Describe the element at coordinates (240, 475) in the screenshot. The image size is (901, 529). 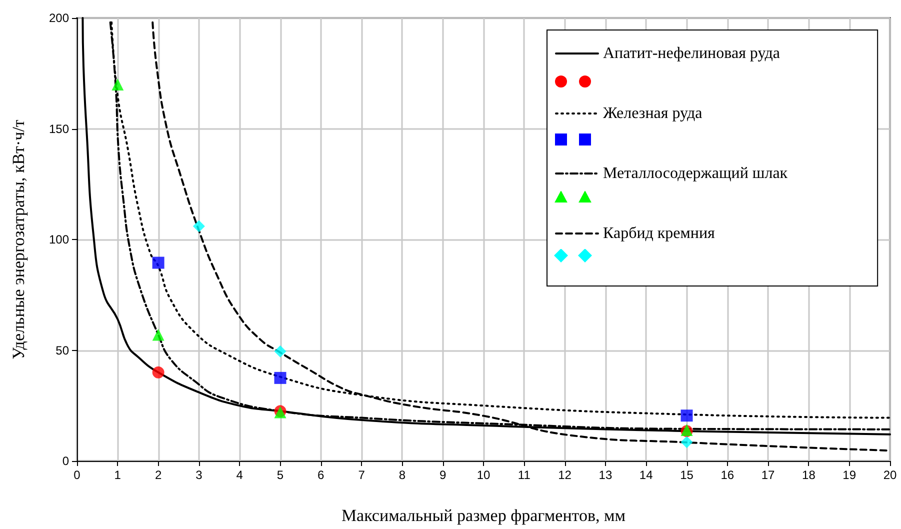
I see `x-tick-label: 4` at that location.